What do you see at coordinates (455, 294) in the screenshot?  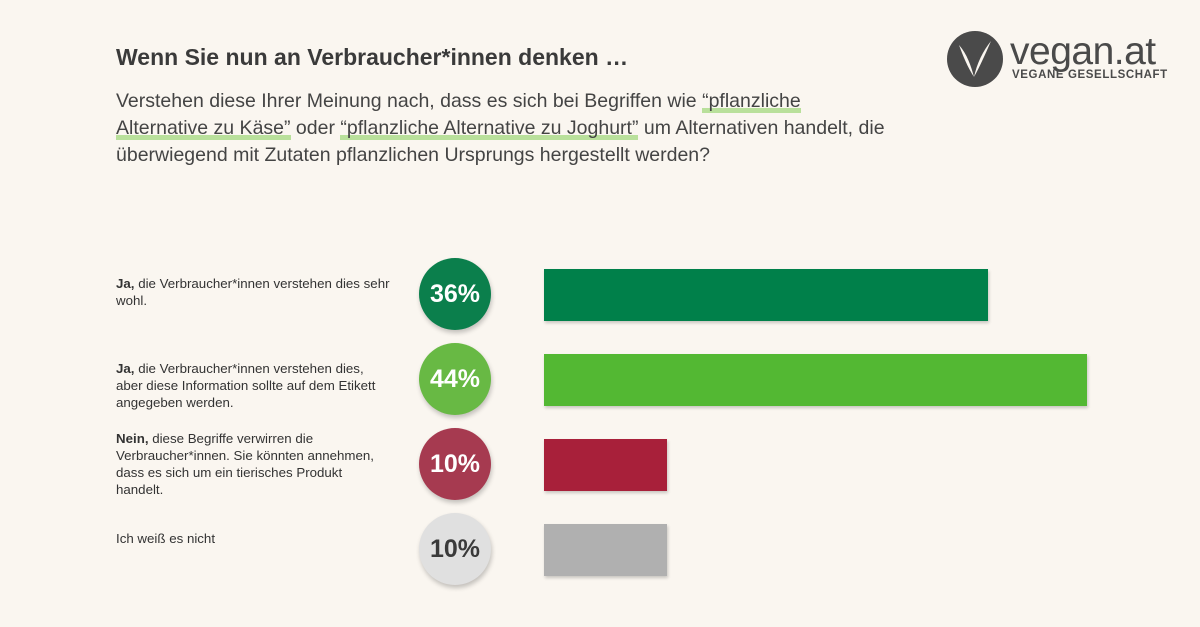 I see `value-label: 36%` at bounding box center [455, 294].